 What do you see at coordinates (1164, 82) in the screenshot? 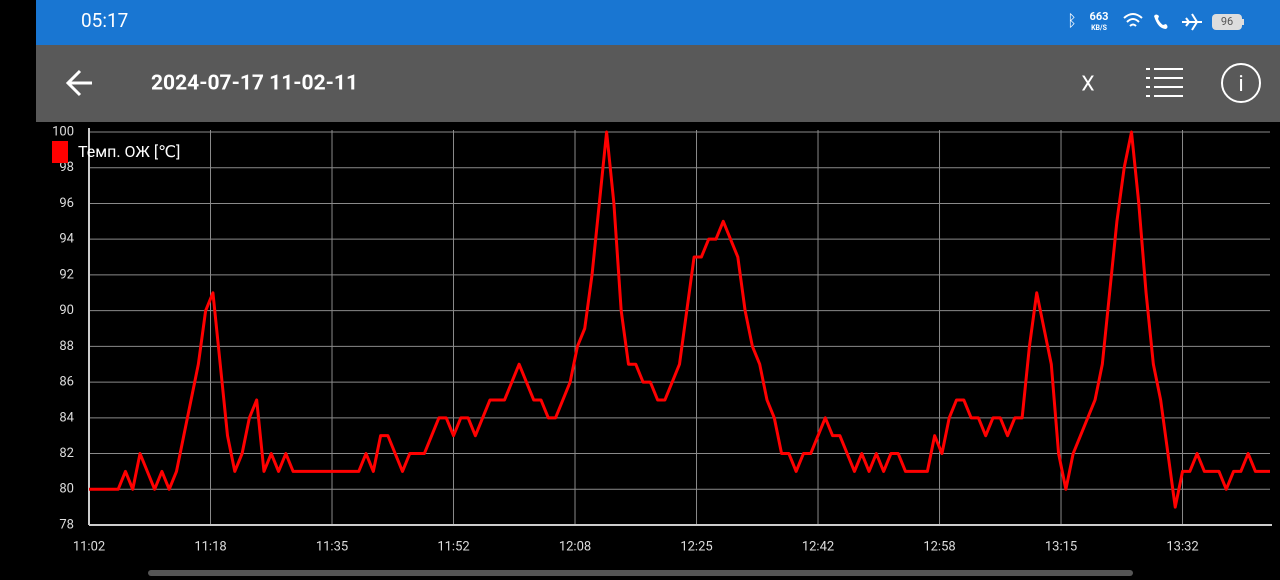
I see `list-button` at bounding box center [1164, 82].